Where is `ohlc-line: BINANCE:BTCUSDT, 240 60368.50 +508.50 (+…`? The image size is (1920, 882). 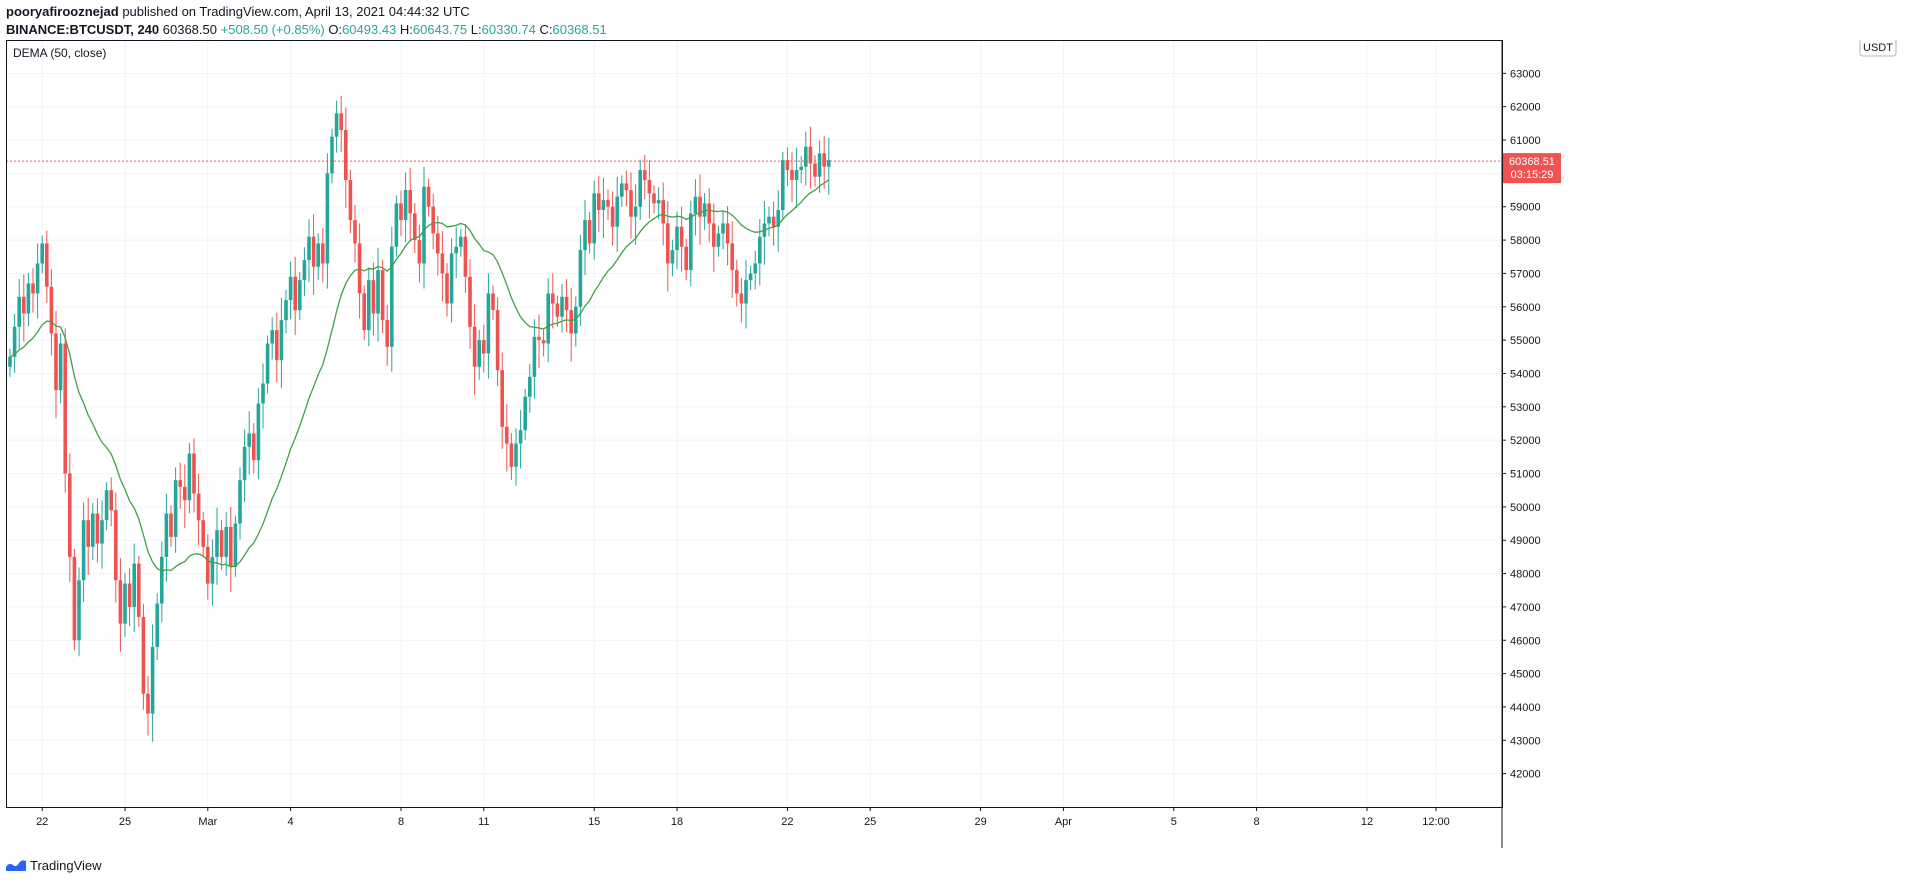
ohlc-line: BINANCE:BTCUSDT, 240 60368.50 +508.50 (+… is located at coordinates (606, 30).